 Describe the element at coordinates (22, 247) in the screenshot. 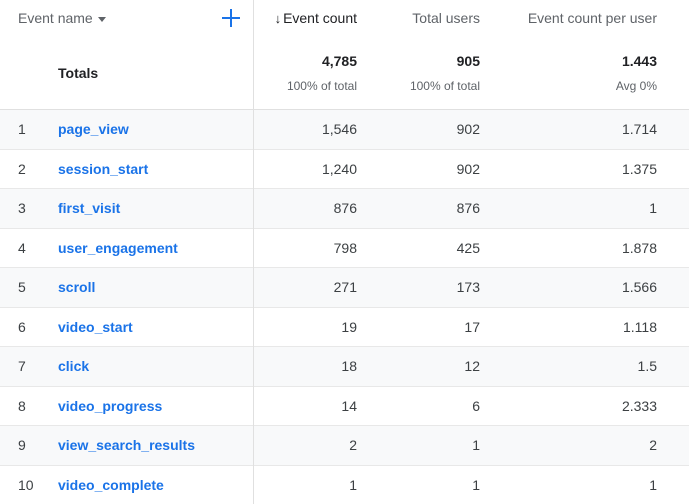

I see `row-number: 4` at that location.